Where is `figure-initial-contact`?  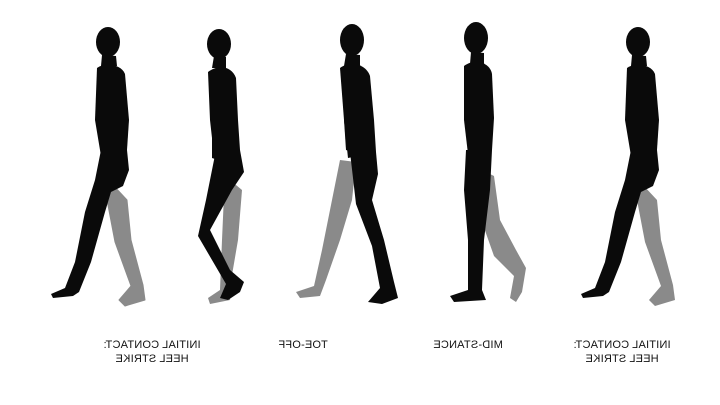
figure-initial-contact is located at coordinates (98, 167).